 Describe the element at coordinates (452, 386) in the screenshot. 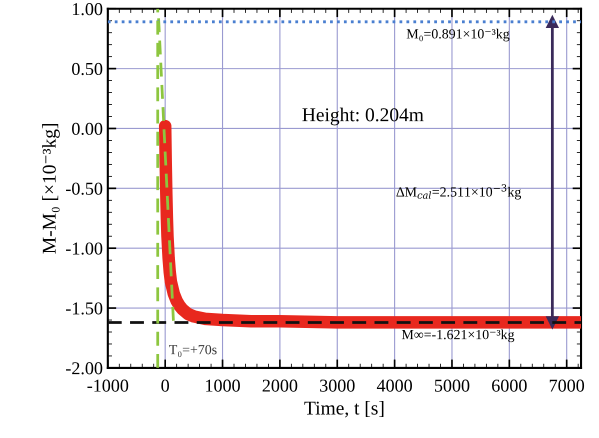

I see `x-tick-label: 5000` at that location.